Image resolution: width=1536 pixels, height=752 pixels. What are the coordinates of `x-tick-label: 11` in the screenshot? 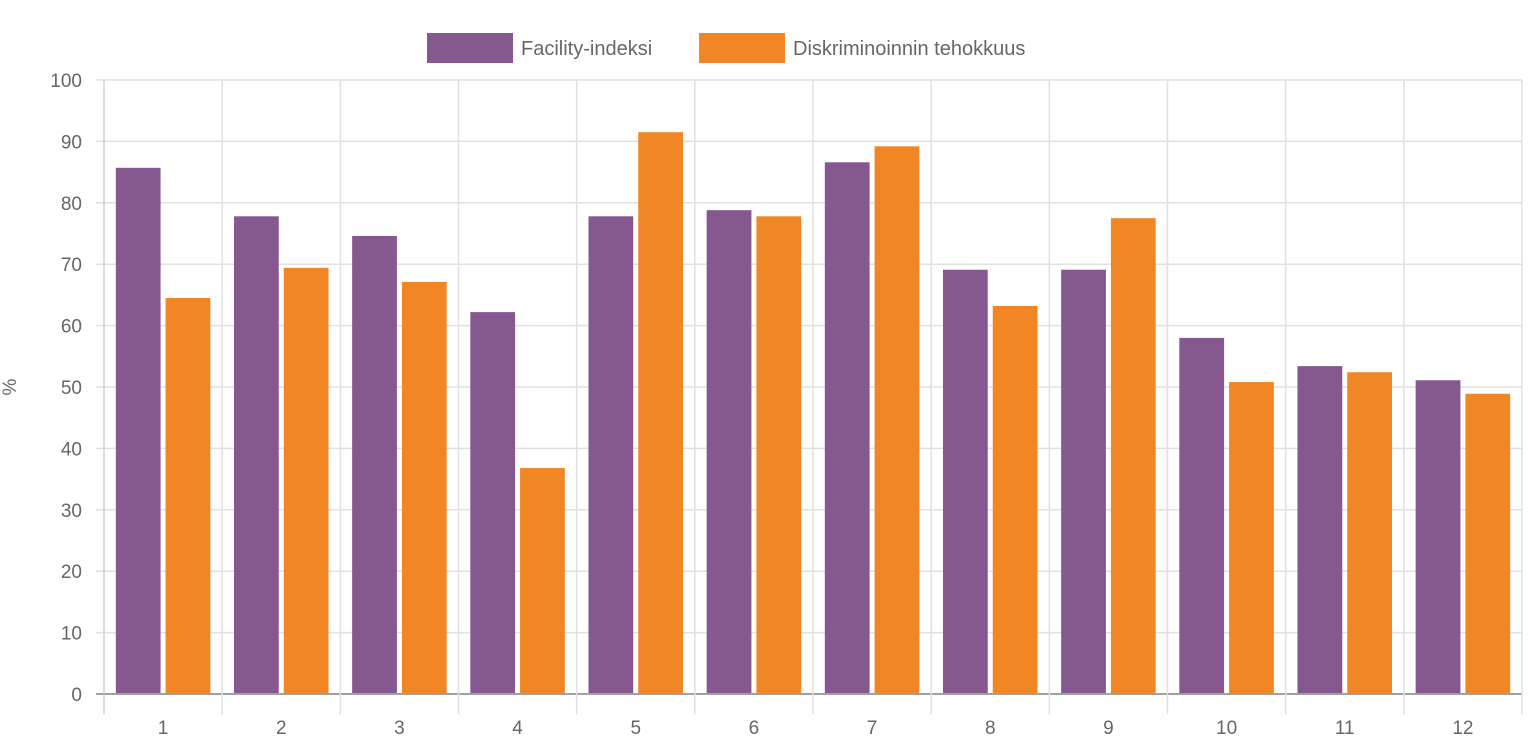 It's located at (1345, 728).